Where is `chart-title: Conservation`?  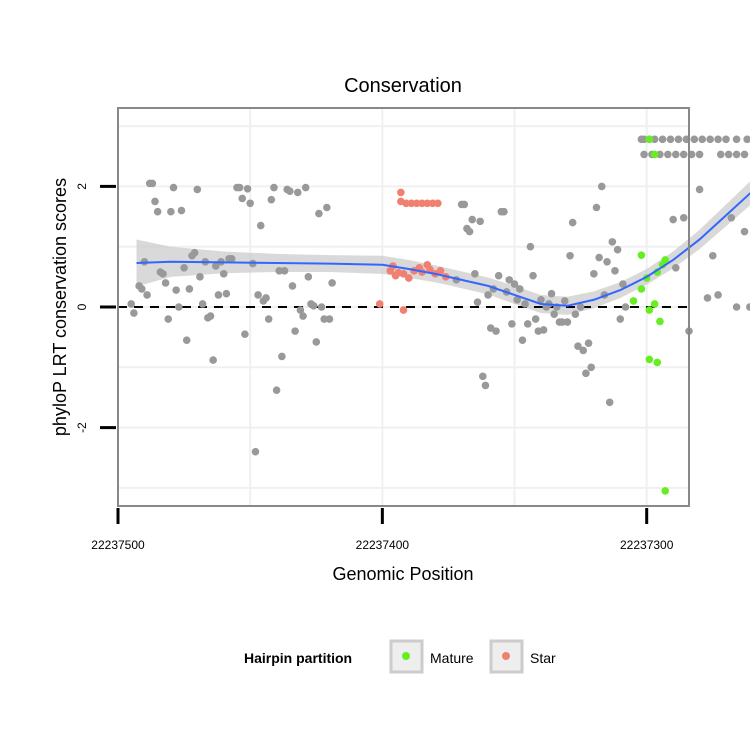 chart-title: Conservation is located at coordinates (403, 86).